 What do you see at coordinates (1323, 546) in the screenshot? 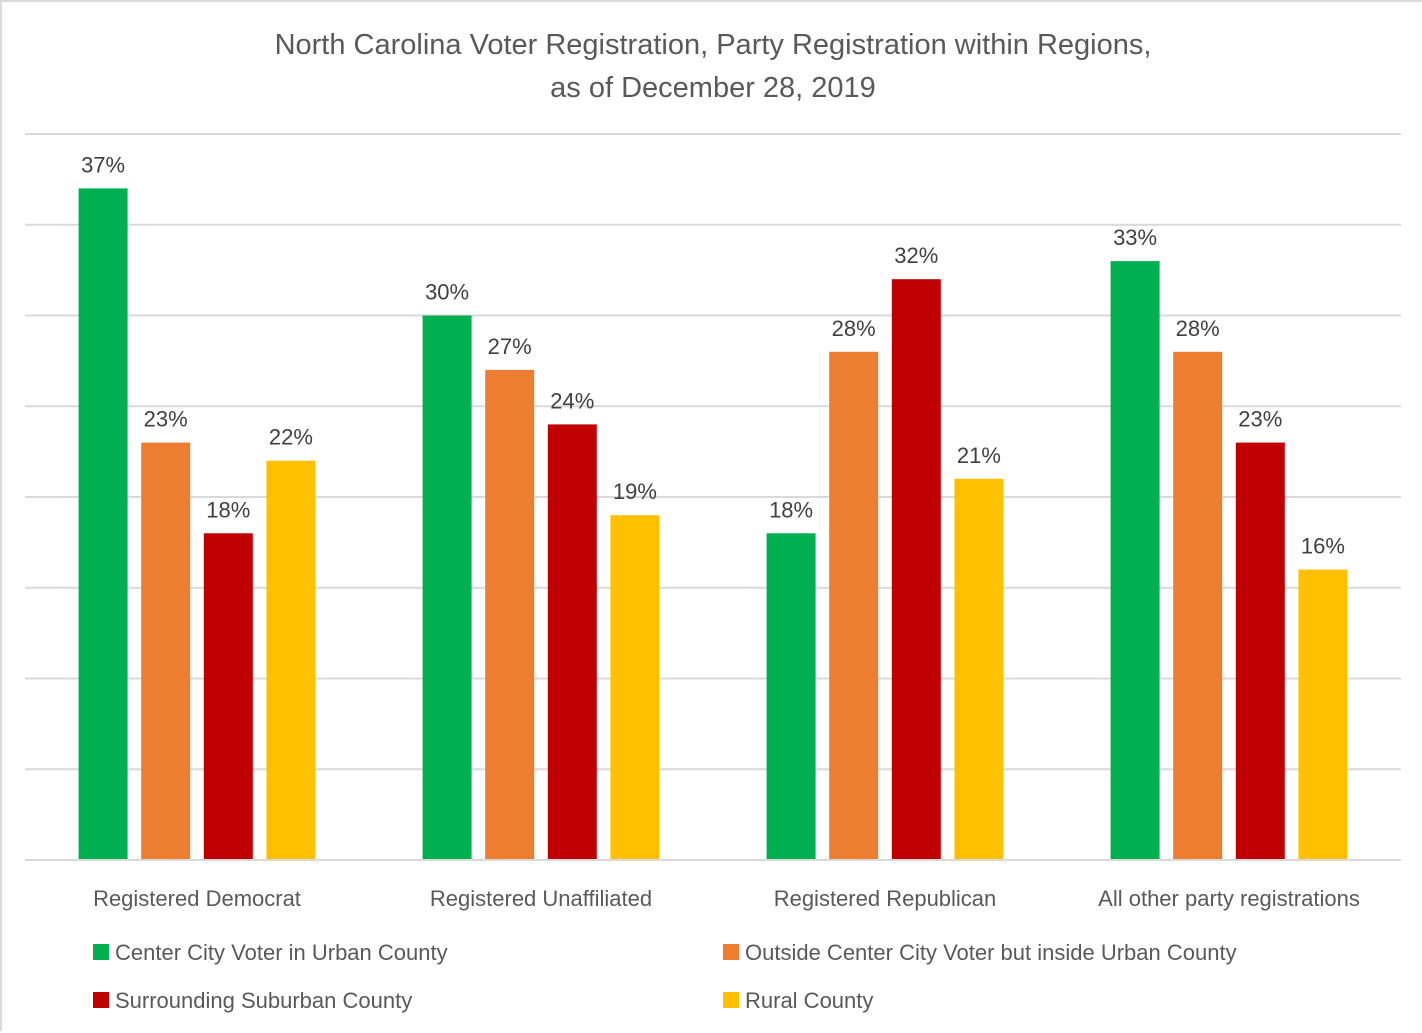
I see `data-label: 16%` at bounding box center [1323, 546].